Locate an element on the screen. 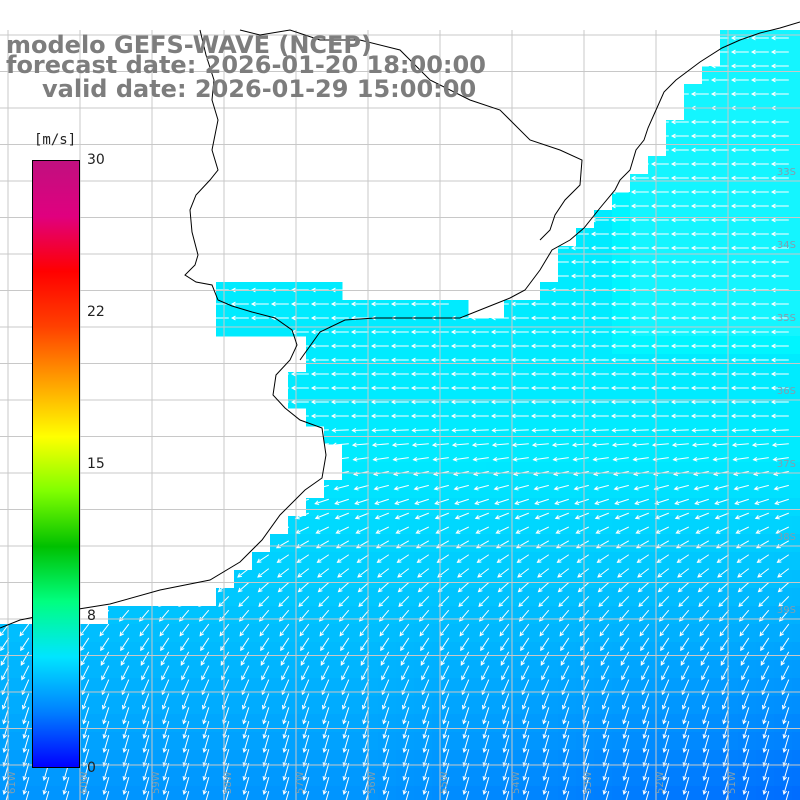 The width and height of the screenshot is (800, 800). model-title: modelo GEFS-WAVE (NCEP) is located at coordinates (189, 45).